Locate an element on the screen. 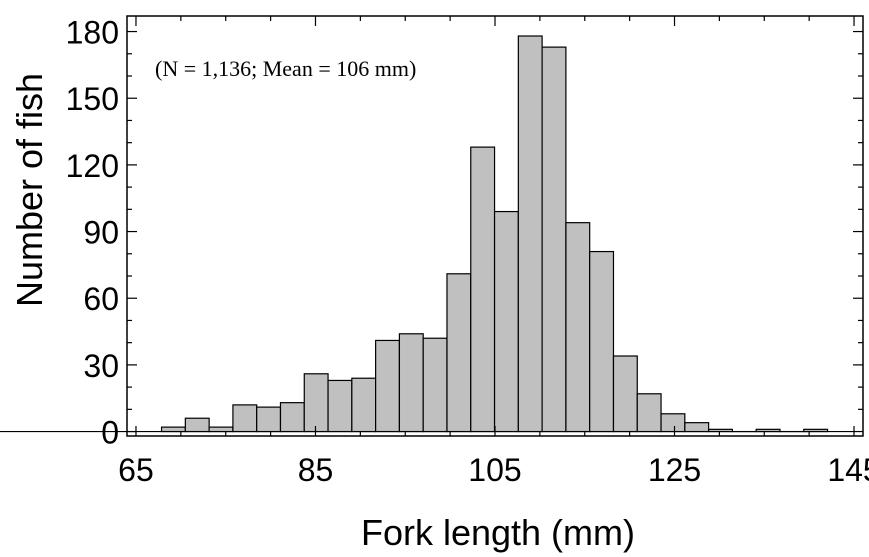 Image resolution: width=869 pixels, height=557 pixels. y-axis-title: Number of fish is located at coordinates (29, 190).